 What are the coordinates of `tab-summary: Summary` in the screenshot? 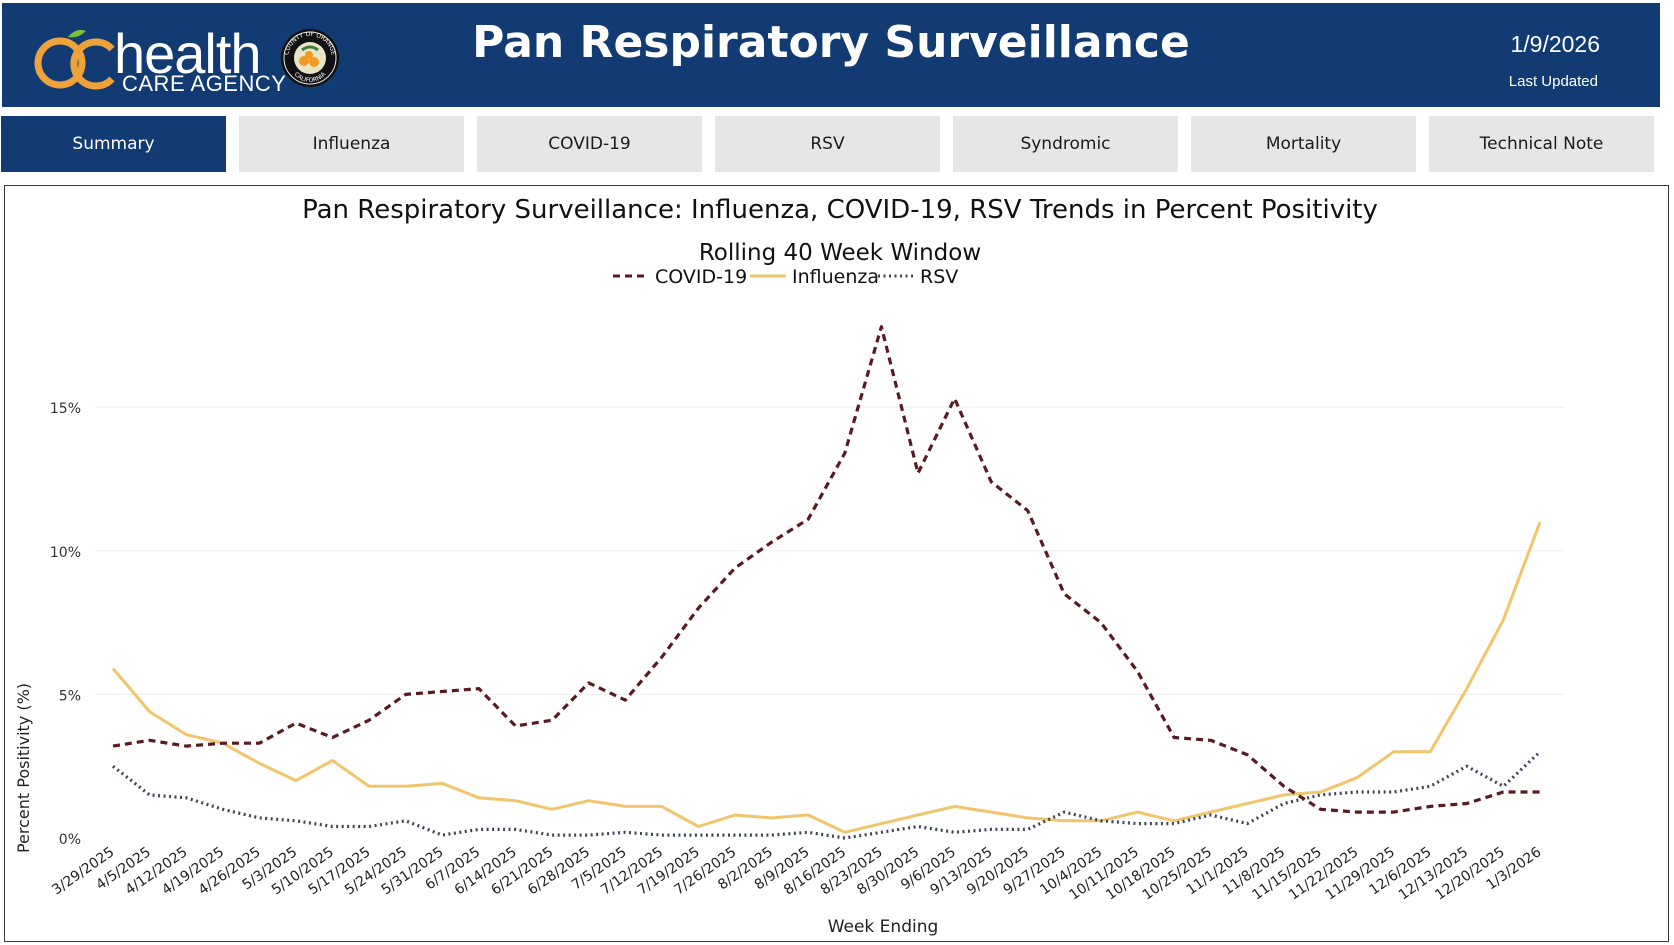 It's located at (113, 144).